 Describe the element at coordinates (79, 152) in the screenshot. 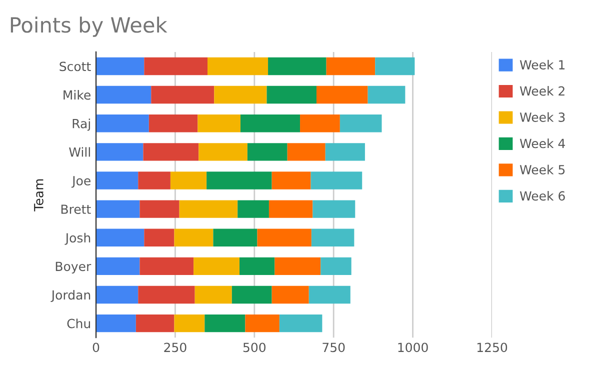

I see `y-tick-label: Will` at that location.